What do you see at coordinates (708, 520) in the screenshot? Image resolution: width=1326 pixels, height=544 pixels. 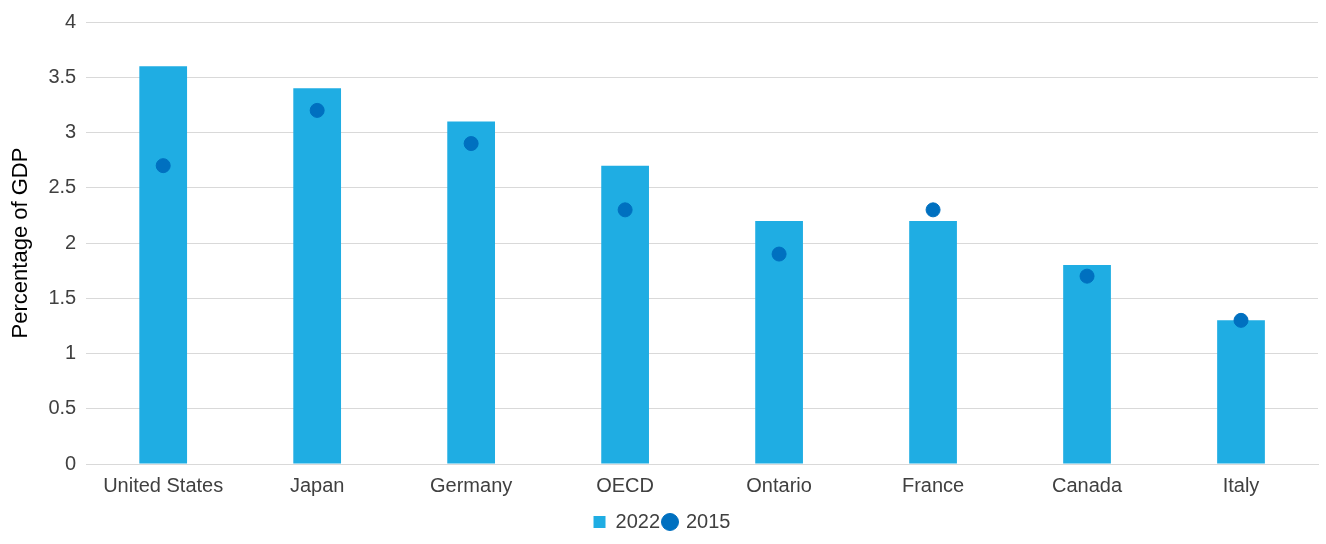 I see `legend-label: 2015` at bounding box center [708, 520].